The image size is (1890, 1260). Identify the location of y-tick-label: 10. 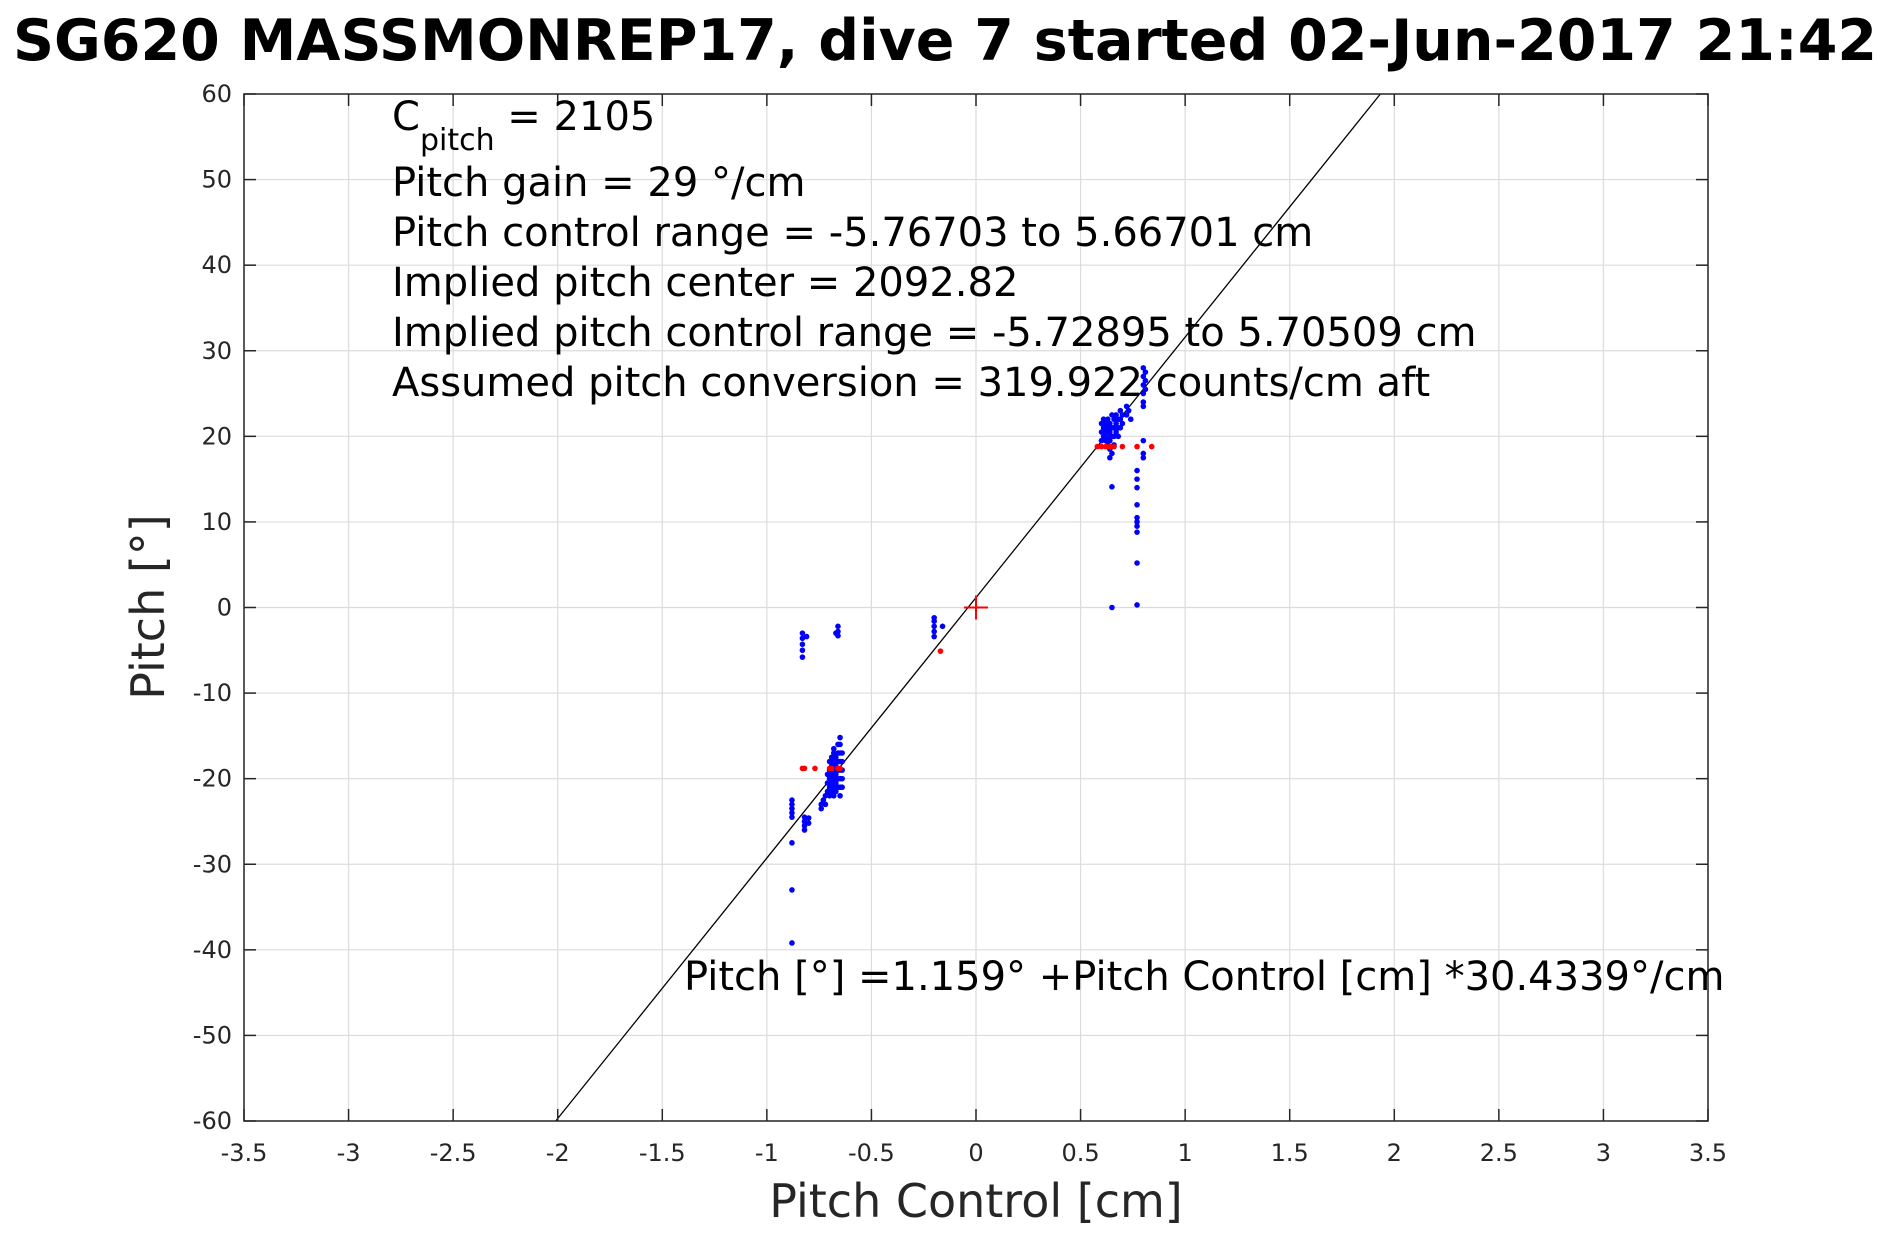
(216, 522).